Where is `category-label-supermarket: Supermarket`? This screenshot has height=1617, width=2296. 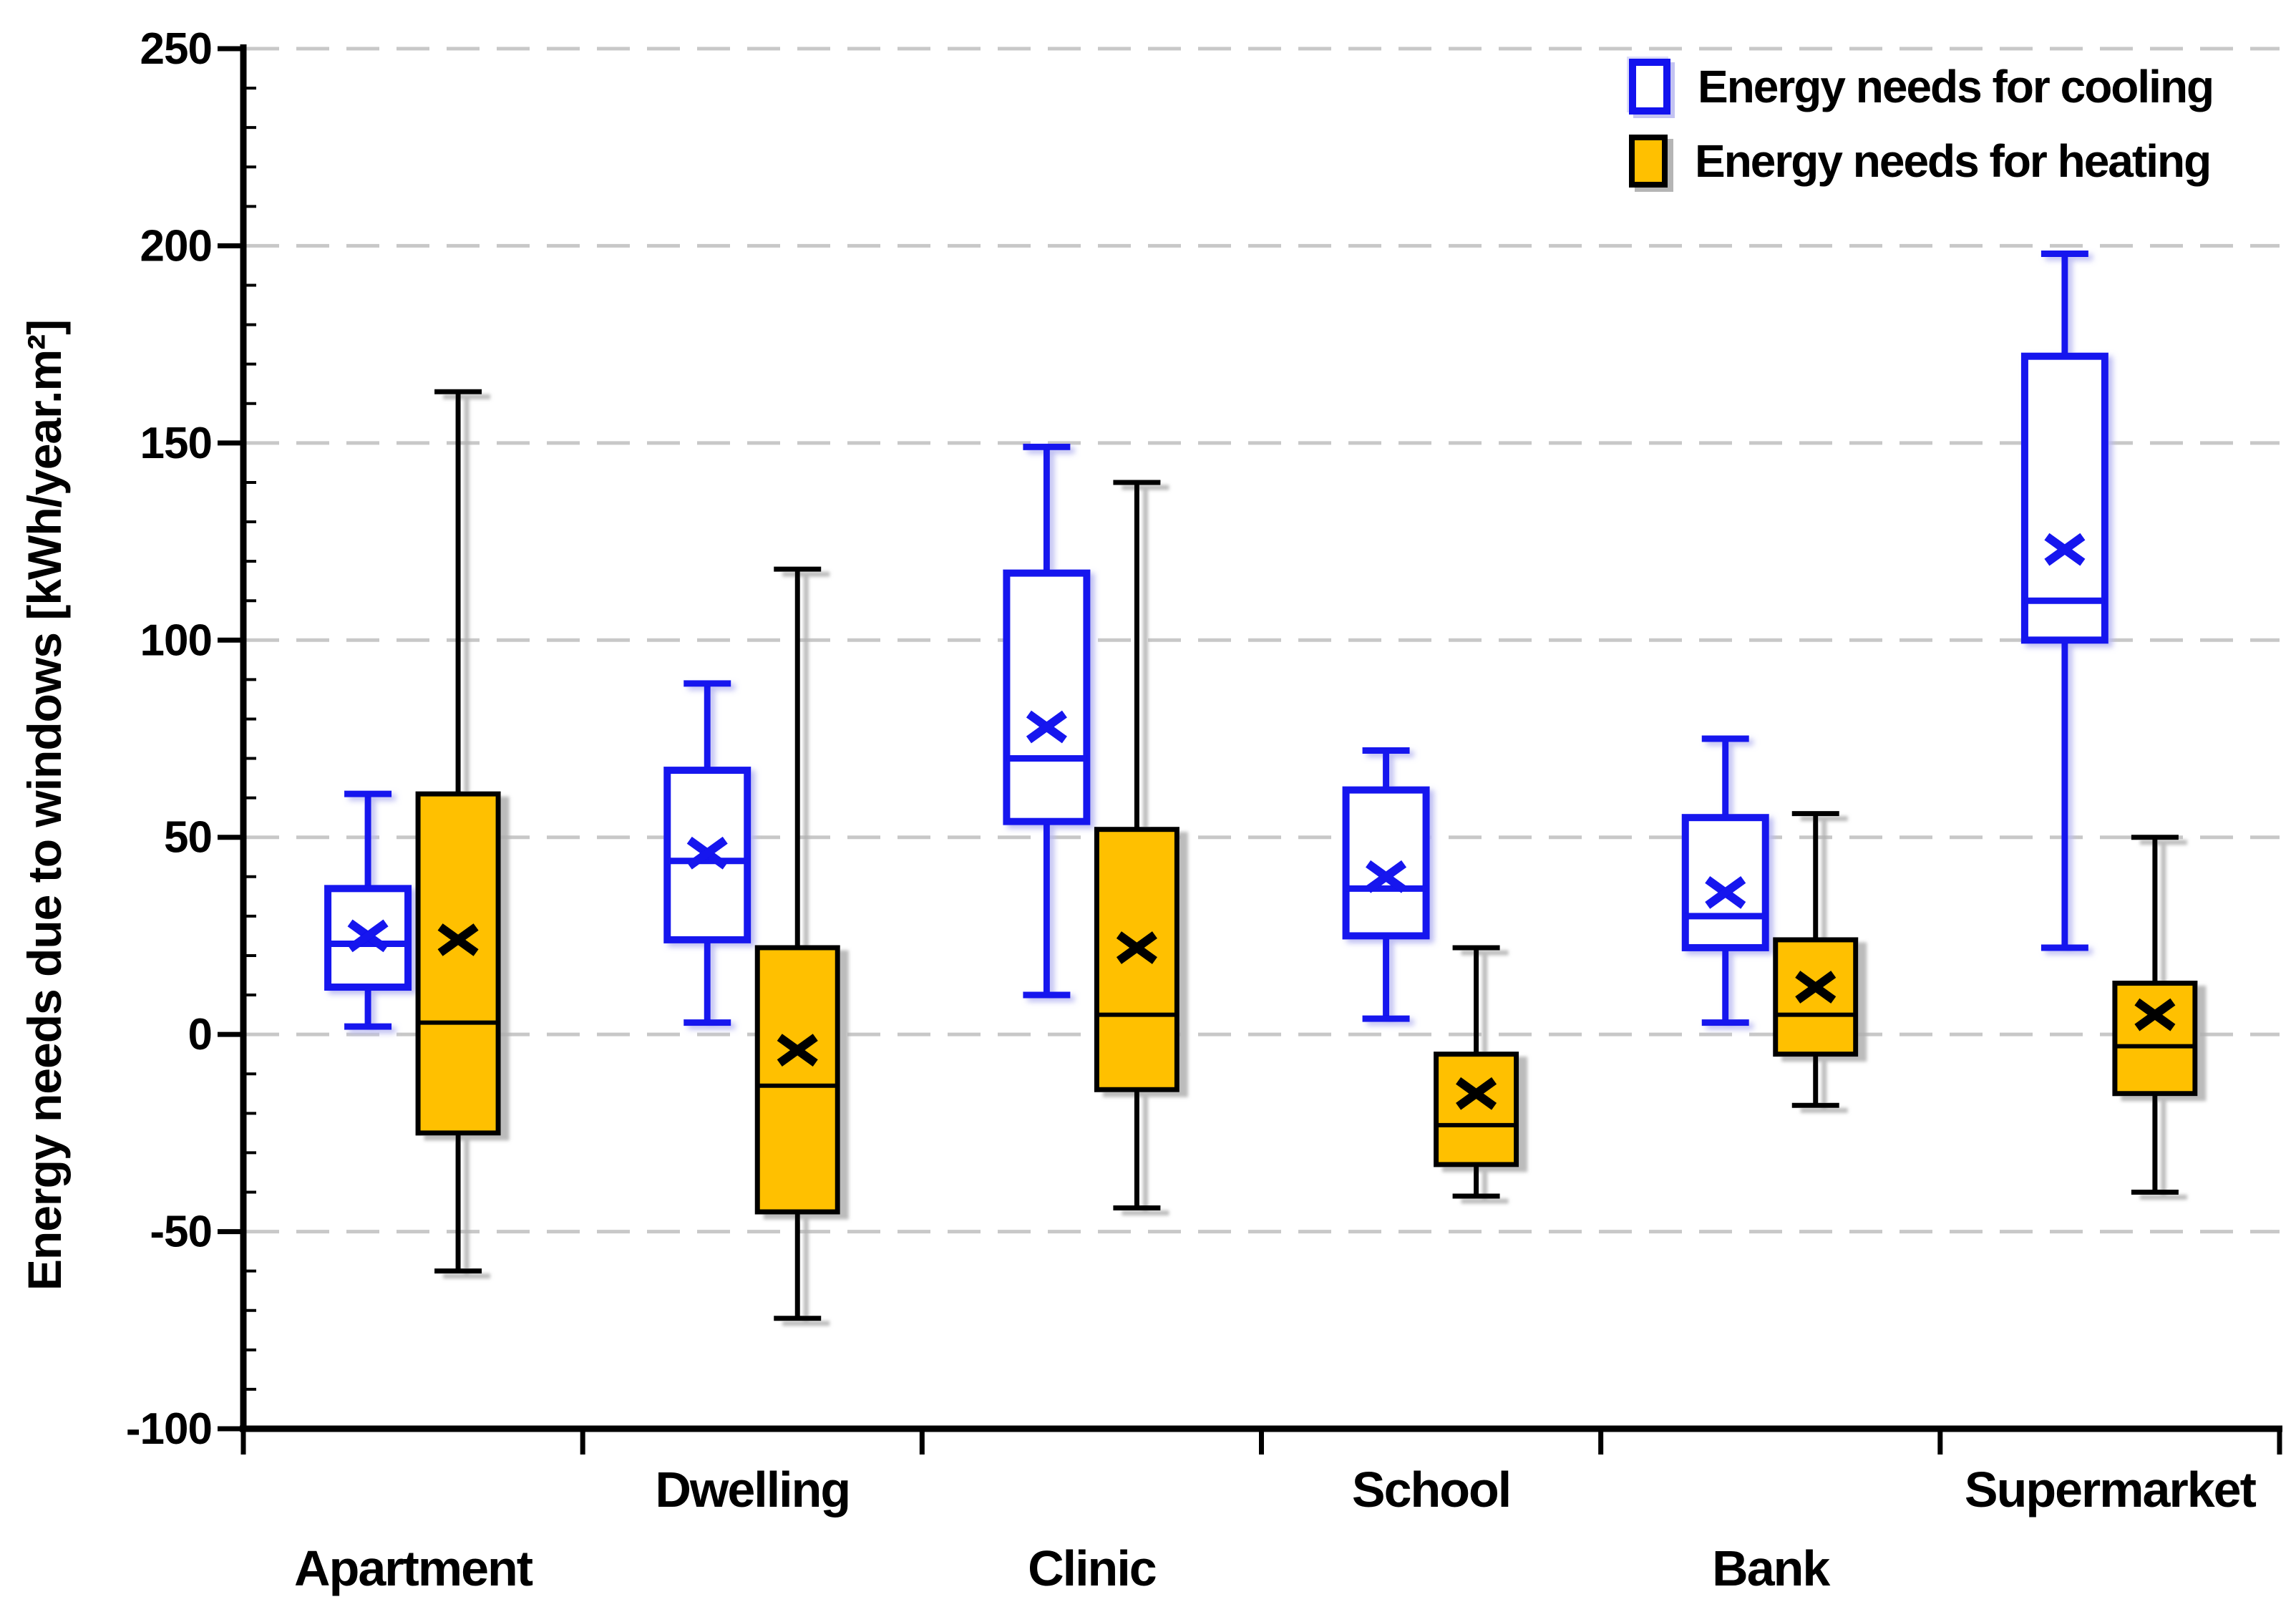 category-label-supermarket: Supermarket is located at coordinates (2111, 1490).